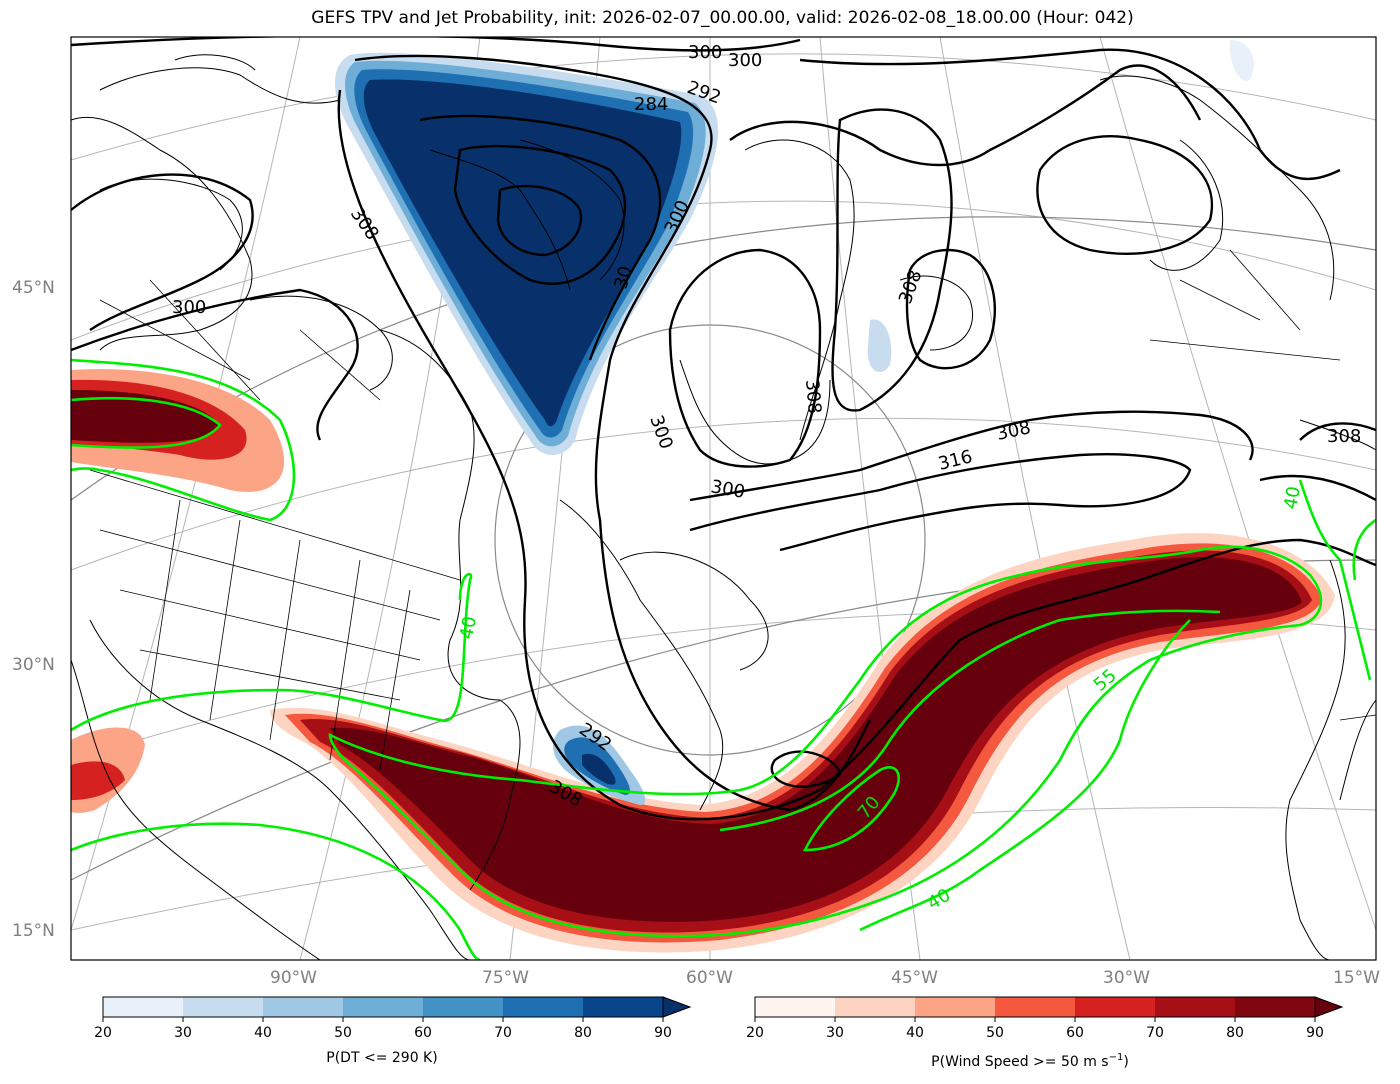 The height and width of the screenshot is (1084, 1400). Describe the element at coordinates (381, 1058) in the screenshot. I see `colorbar-dt-label: P(DT <= 290 K)` at that location.